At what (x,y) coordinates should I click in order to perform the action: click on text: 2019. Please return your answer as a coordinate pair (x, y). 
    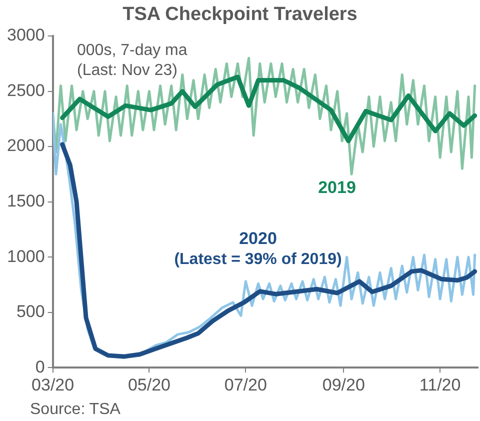
    Looking at the image, I should click on (337, 188).